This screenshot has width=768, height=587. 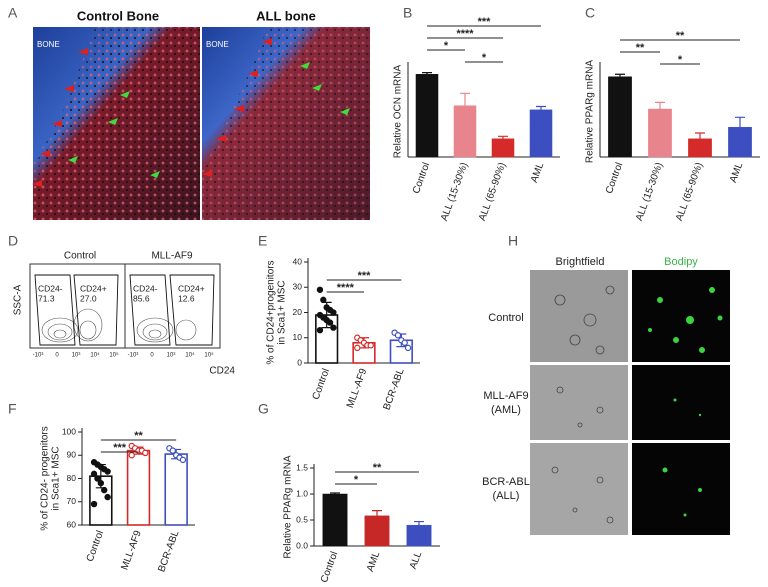 I want to click on gate-value: 27.0, so click(x=88, y=298).